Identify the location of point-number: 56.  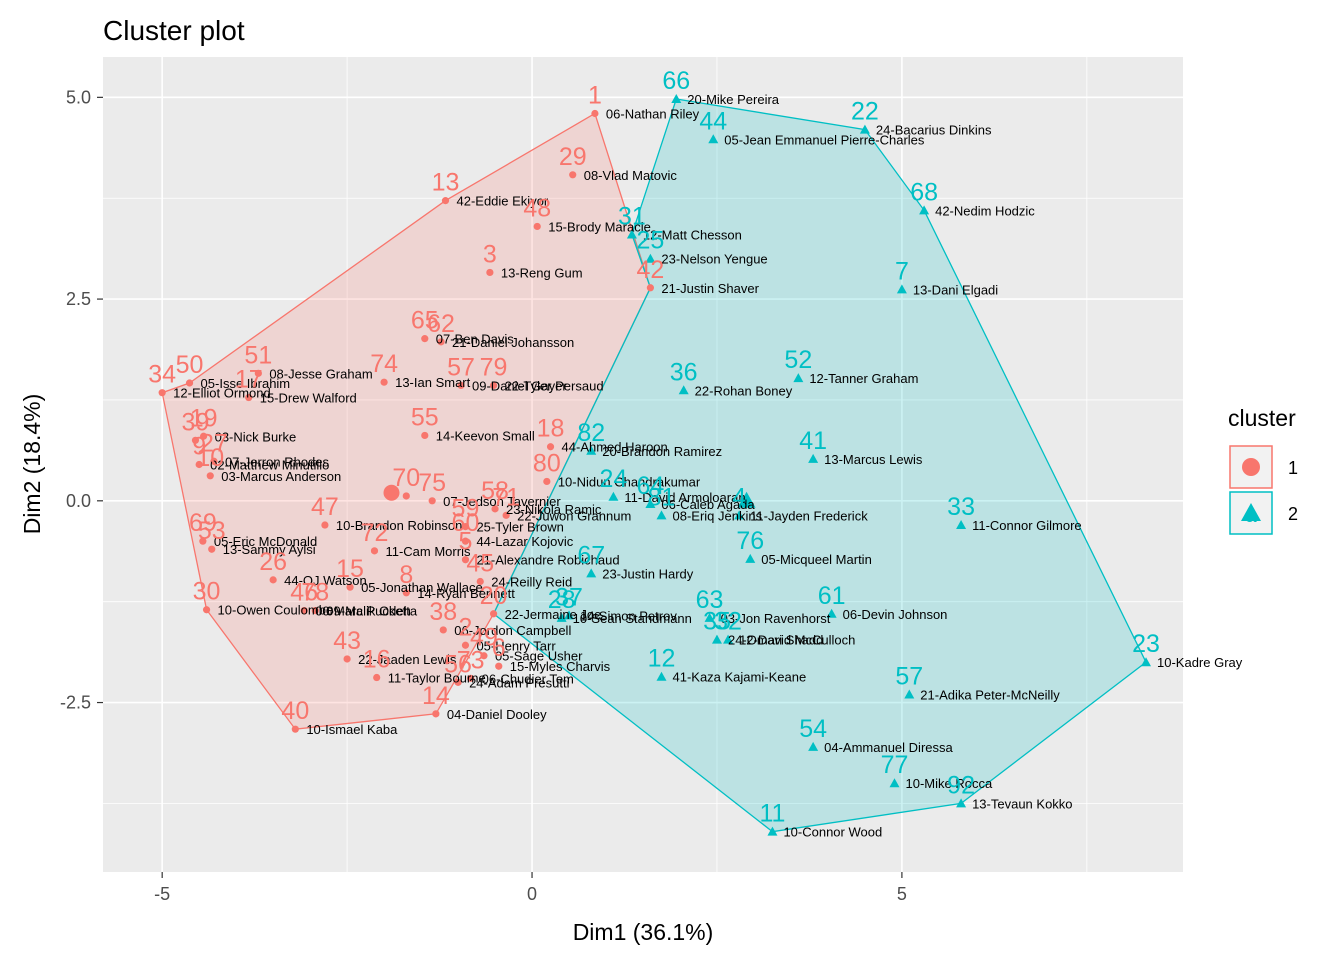
(458, 664).